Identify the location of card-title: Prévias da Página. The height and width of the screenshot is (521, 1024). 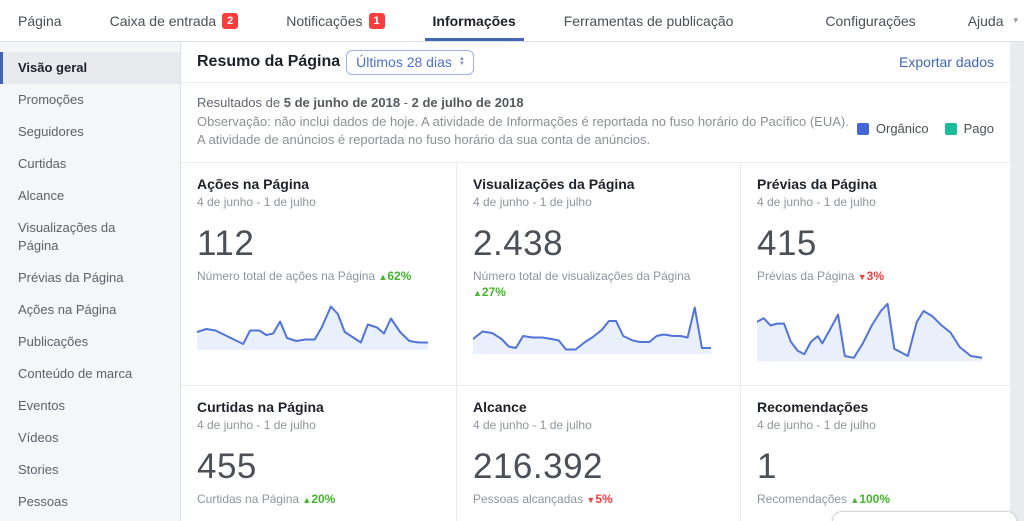
(817, 184).